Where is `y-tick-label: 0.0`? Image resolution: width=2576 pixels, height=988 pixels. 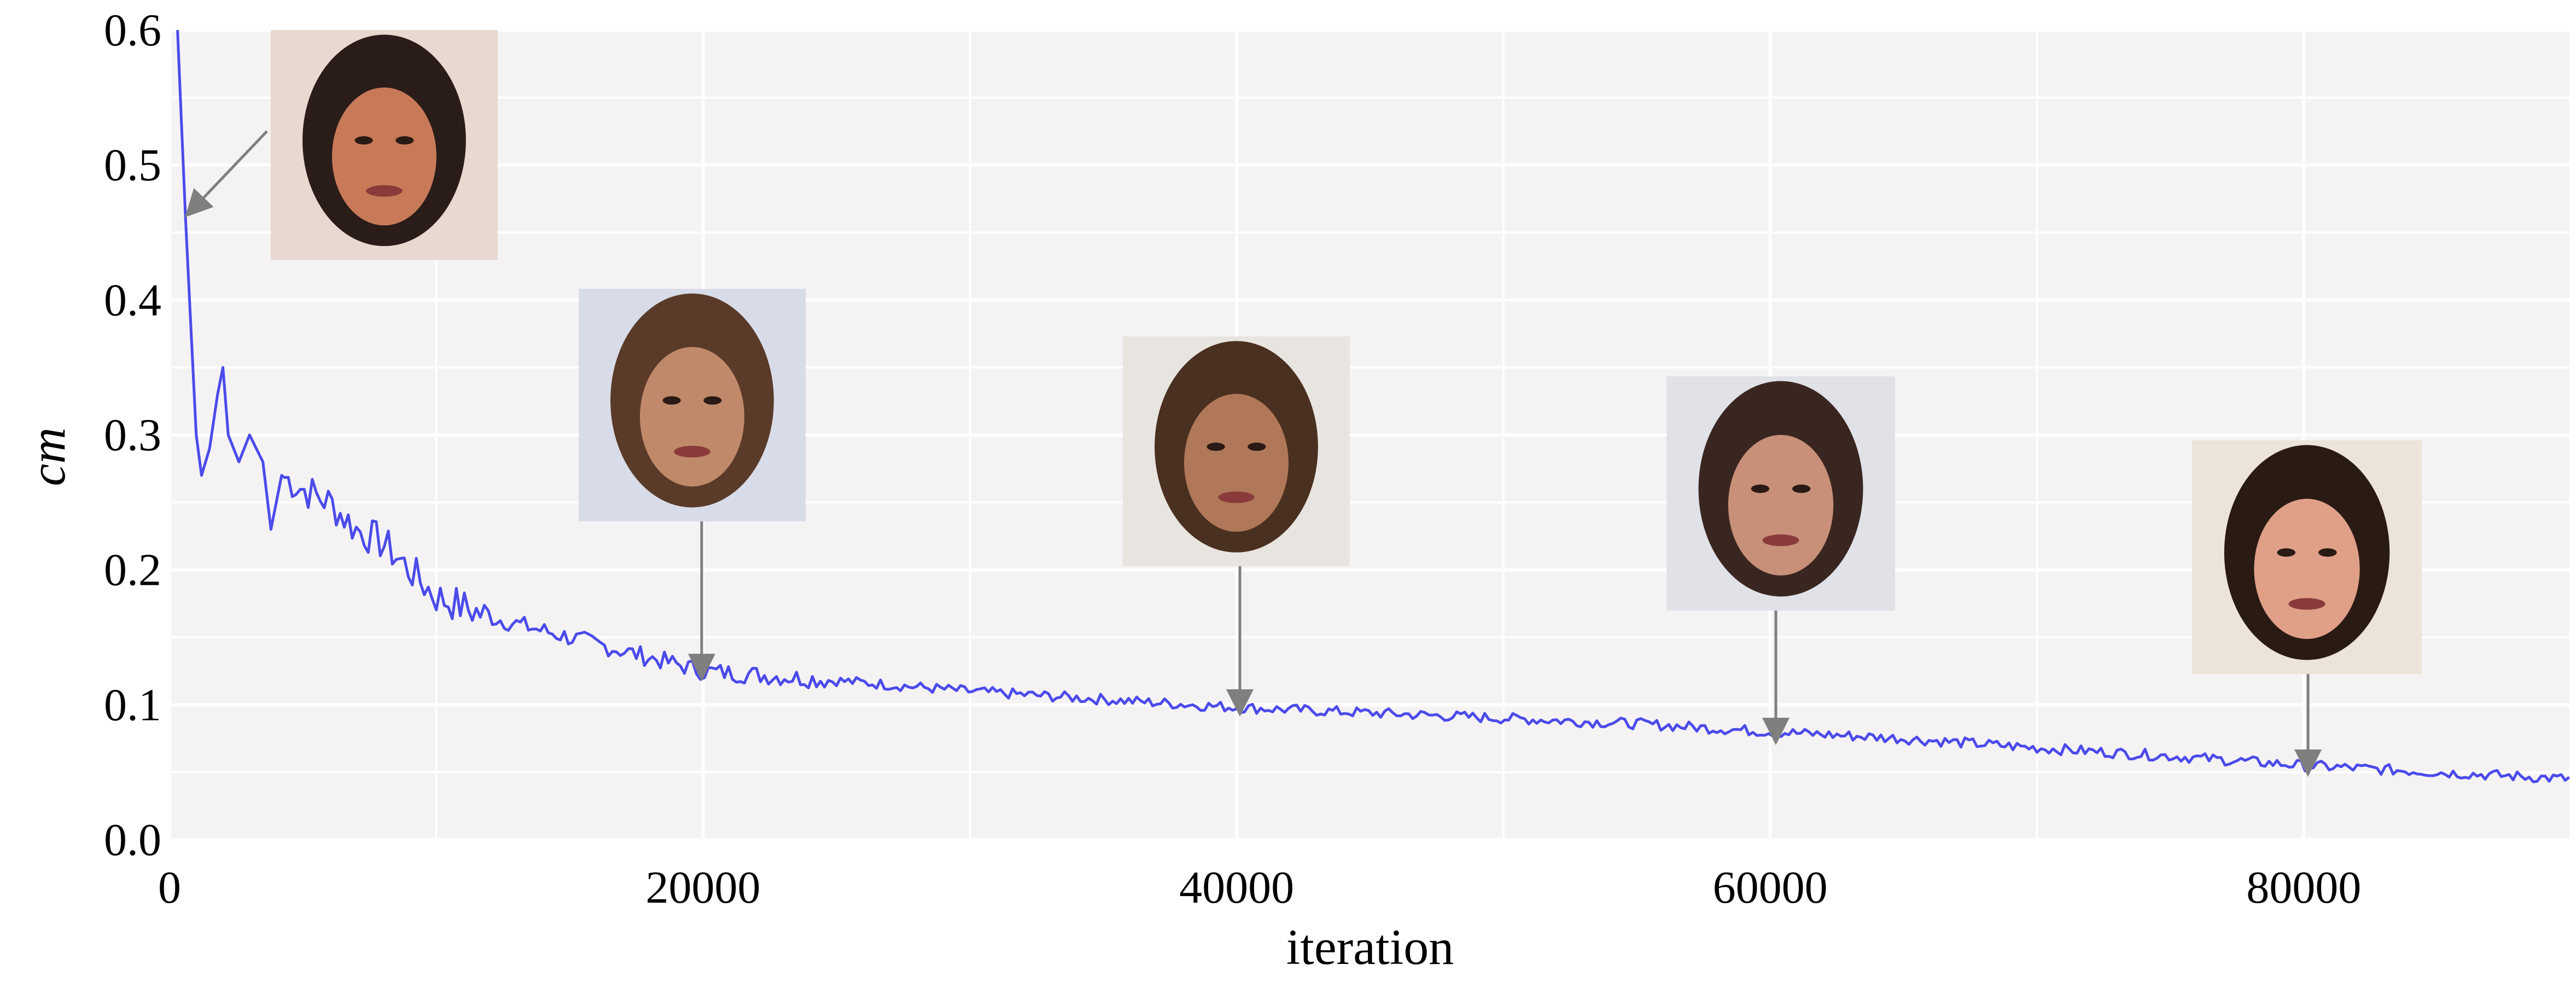 y-tick-label: 0.0 is located at coordinates (132, 840).